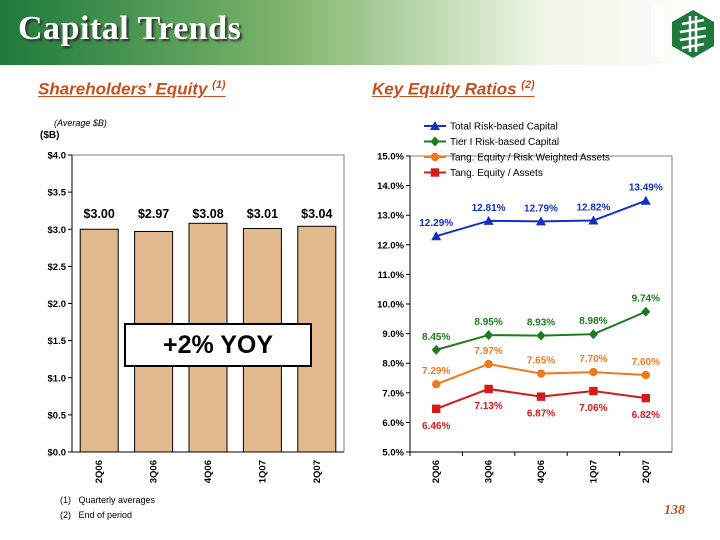 This screenshot has width=720, height=540. I want to click on yoy-callout: +2% YOY, so click(218, 345).